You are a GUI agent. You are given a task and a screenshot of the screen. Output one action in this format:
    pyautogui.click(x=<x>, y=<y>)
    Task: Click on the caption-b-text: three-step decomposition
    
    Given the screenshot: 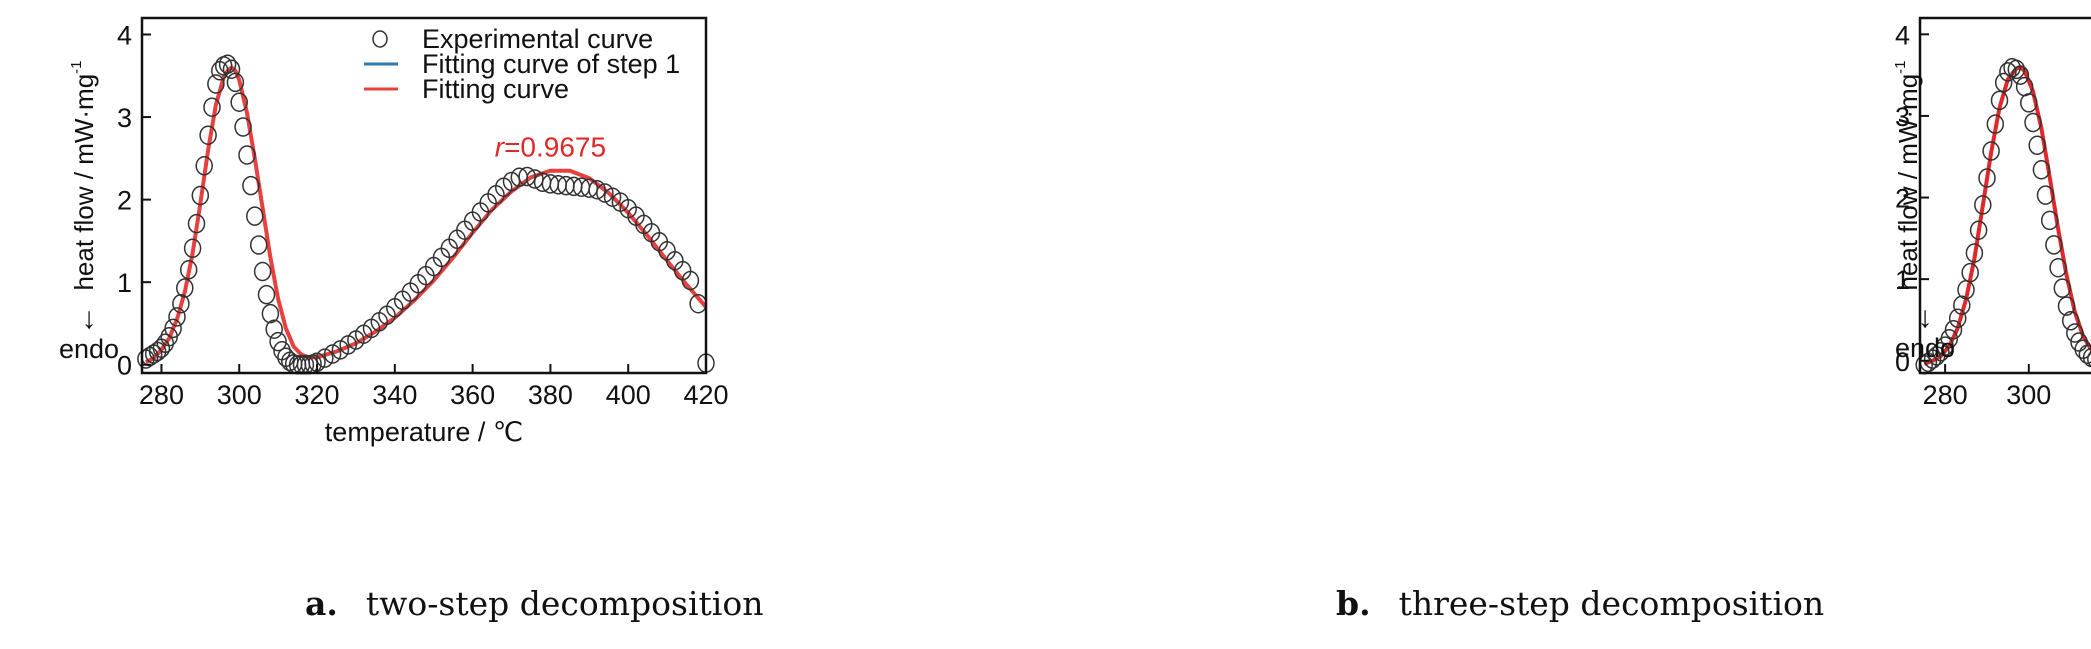 What is the action you would take?
    pyautogui.click(x=1611, y=603)
    